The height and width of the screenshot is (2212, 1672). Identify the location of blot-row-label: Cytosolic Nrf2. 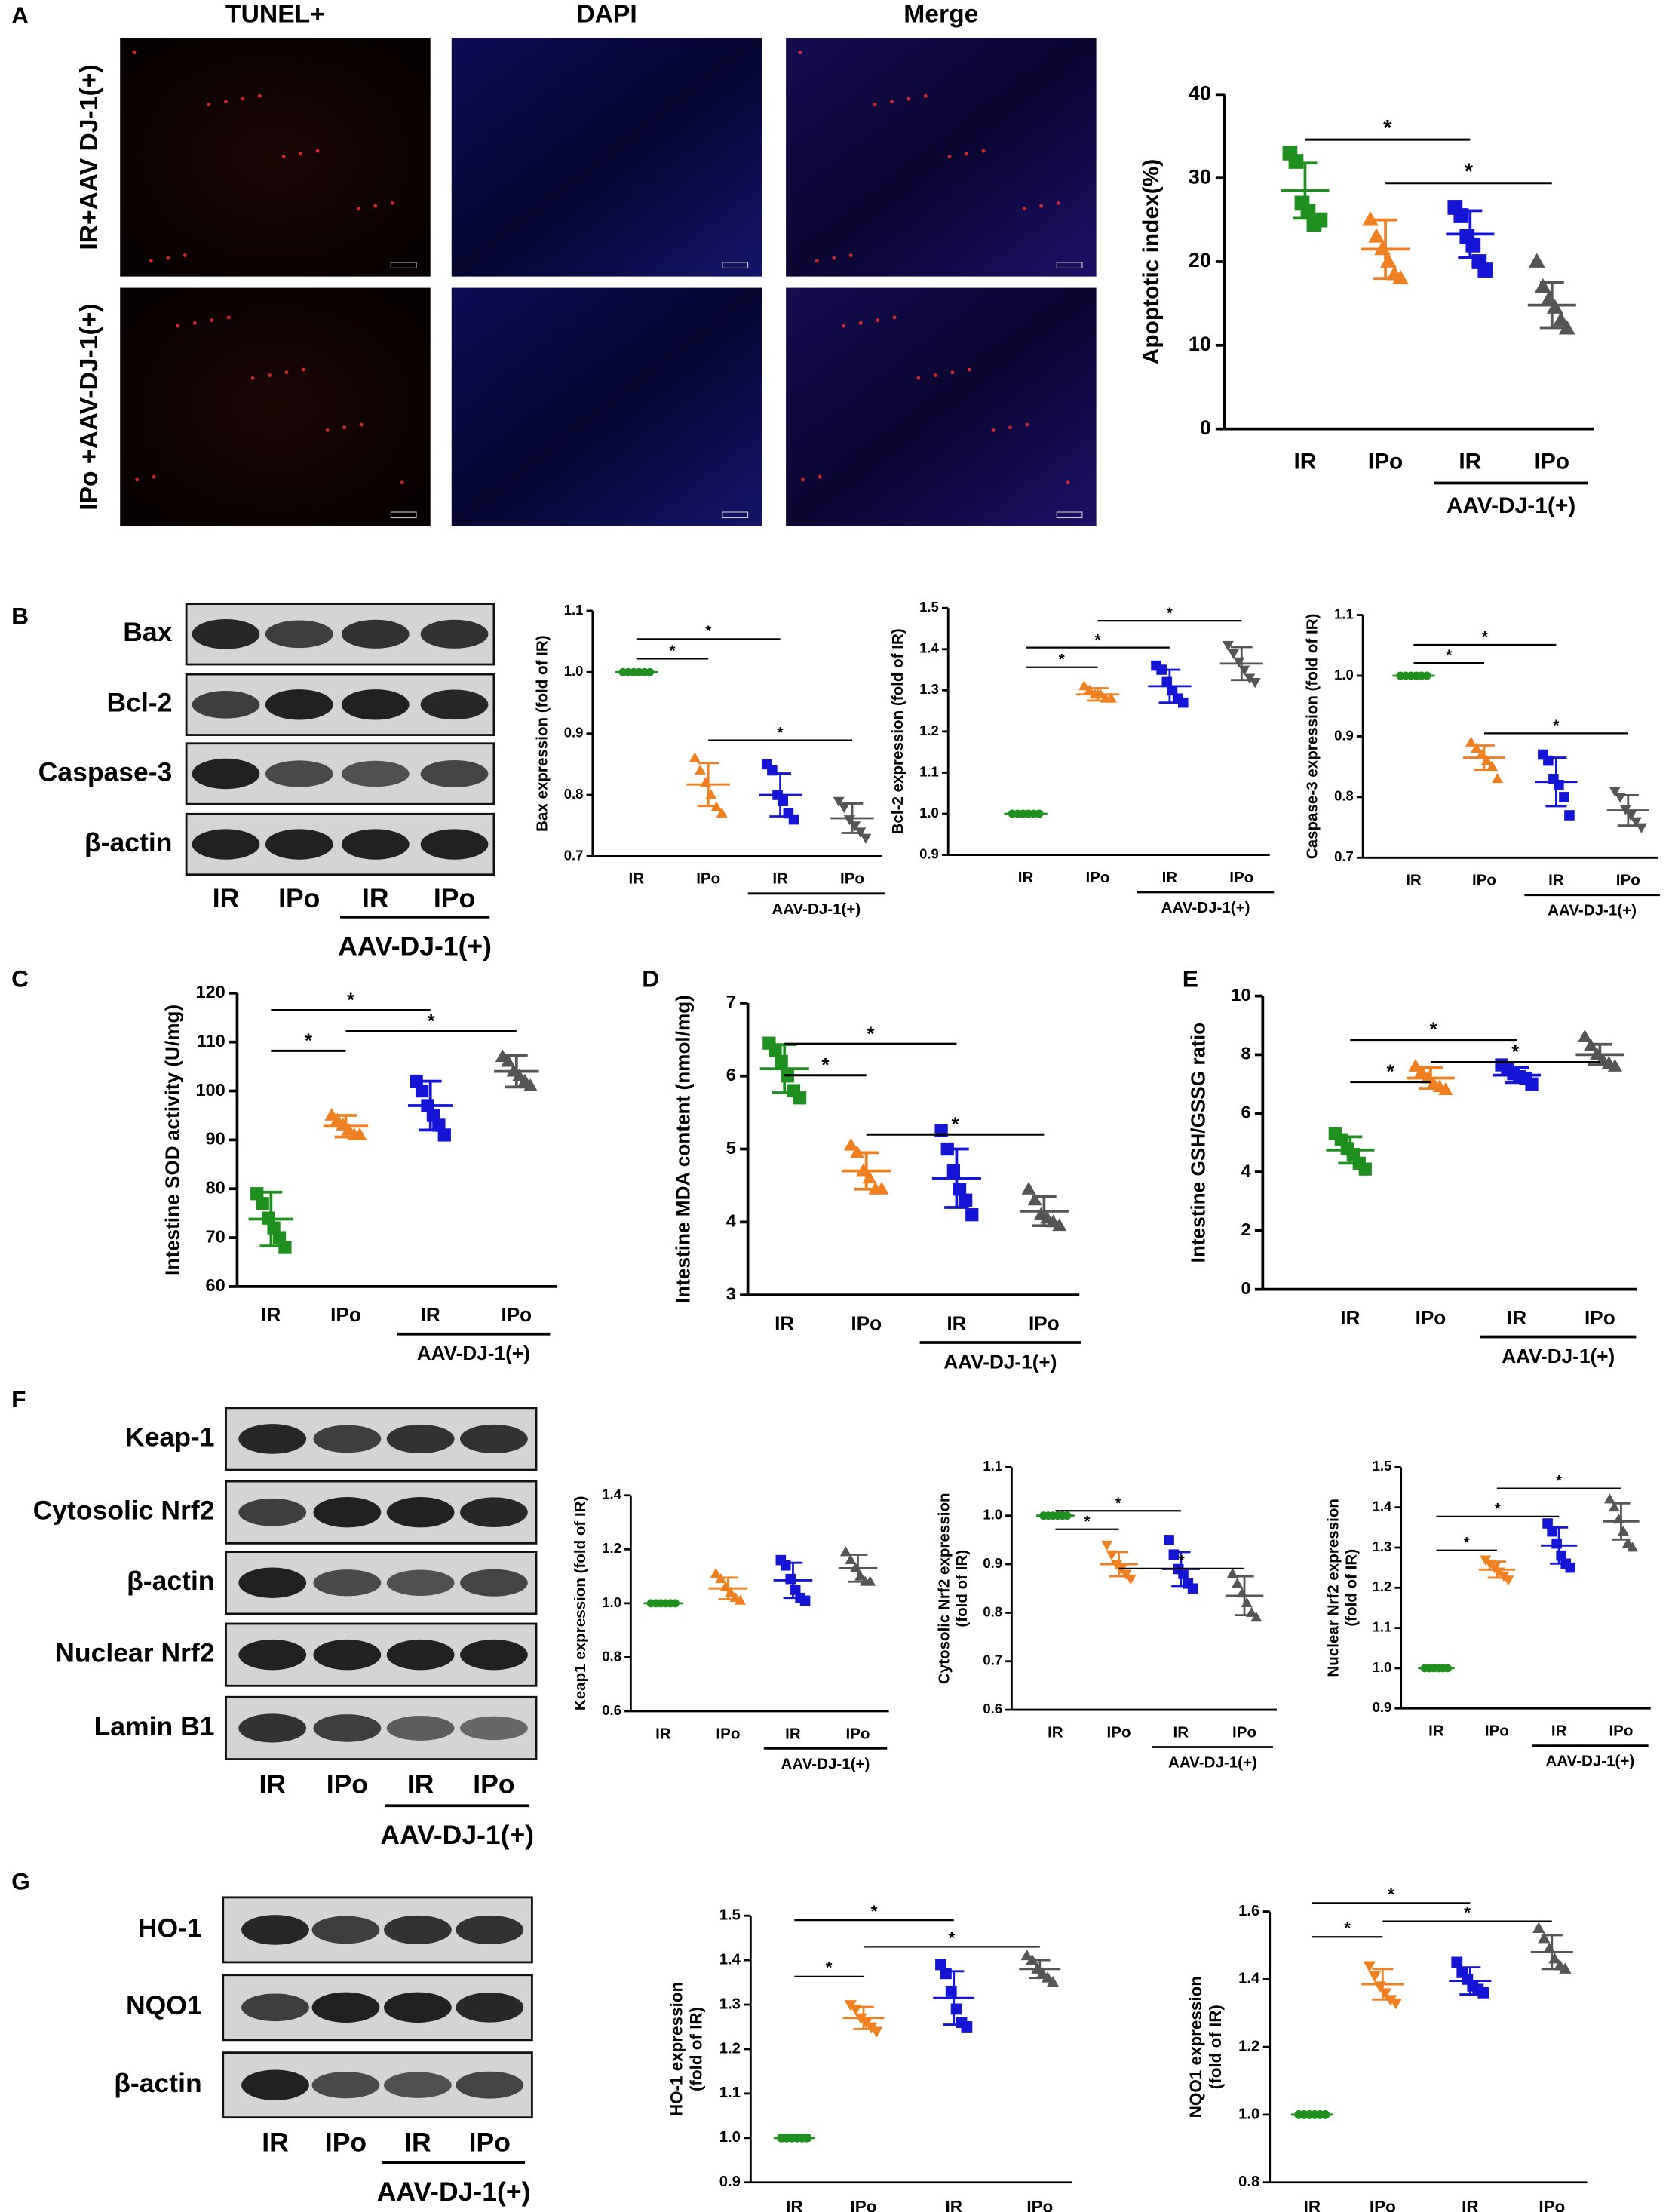
(124, 1511).